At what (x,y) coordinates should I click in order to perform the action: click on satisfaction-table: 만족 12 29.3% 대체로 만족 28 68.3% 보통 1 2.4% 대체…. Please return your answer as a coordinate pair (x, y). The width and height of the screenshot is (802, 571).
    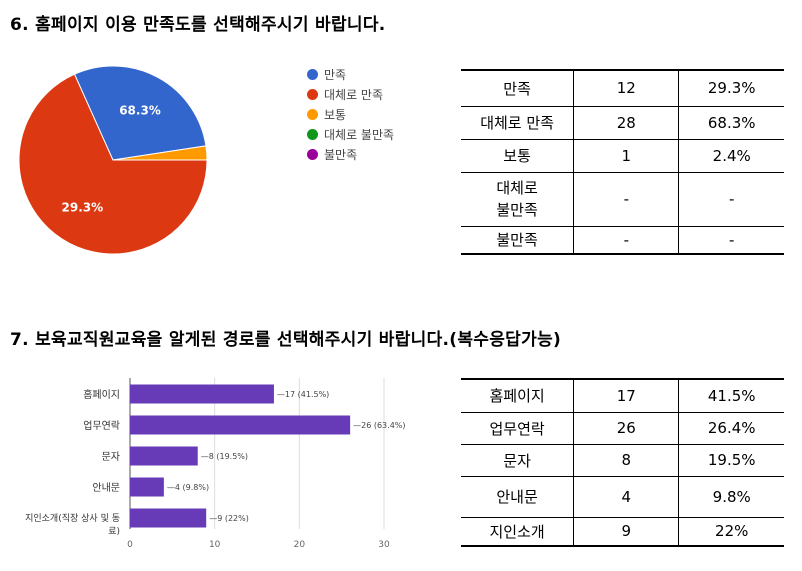
    Looking at the image, I should click on (622, 162).